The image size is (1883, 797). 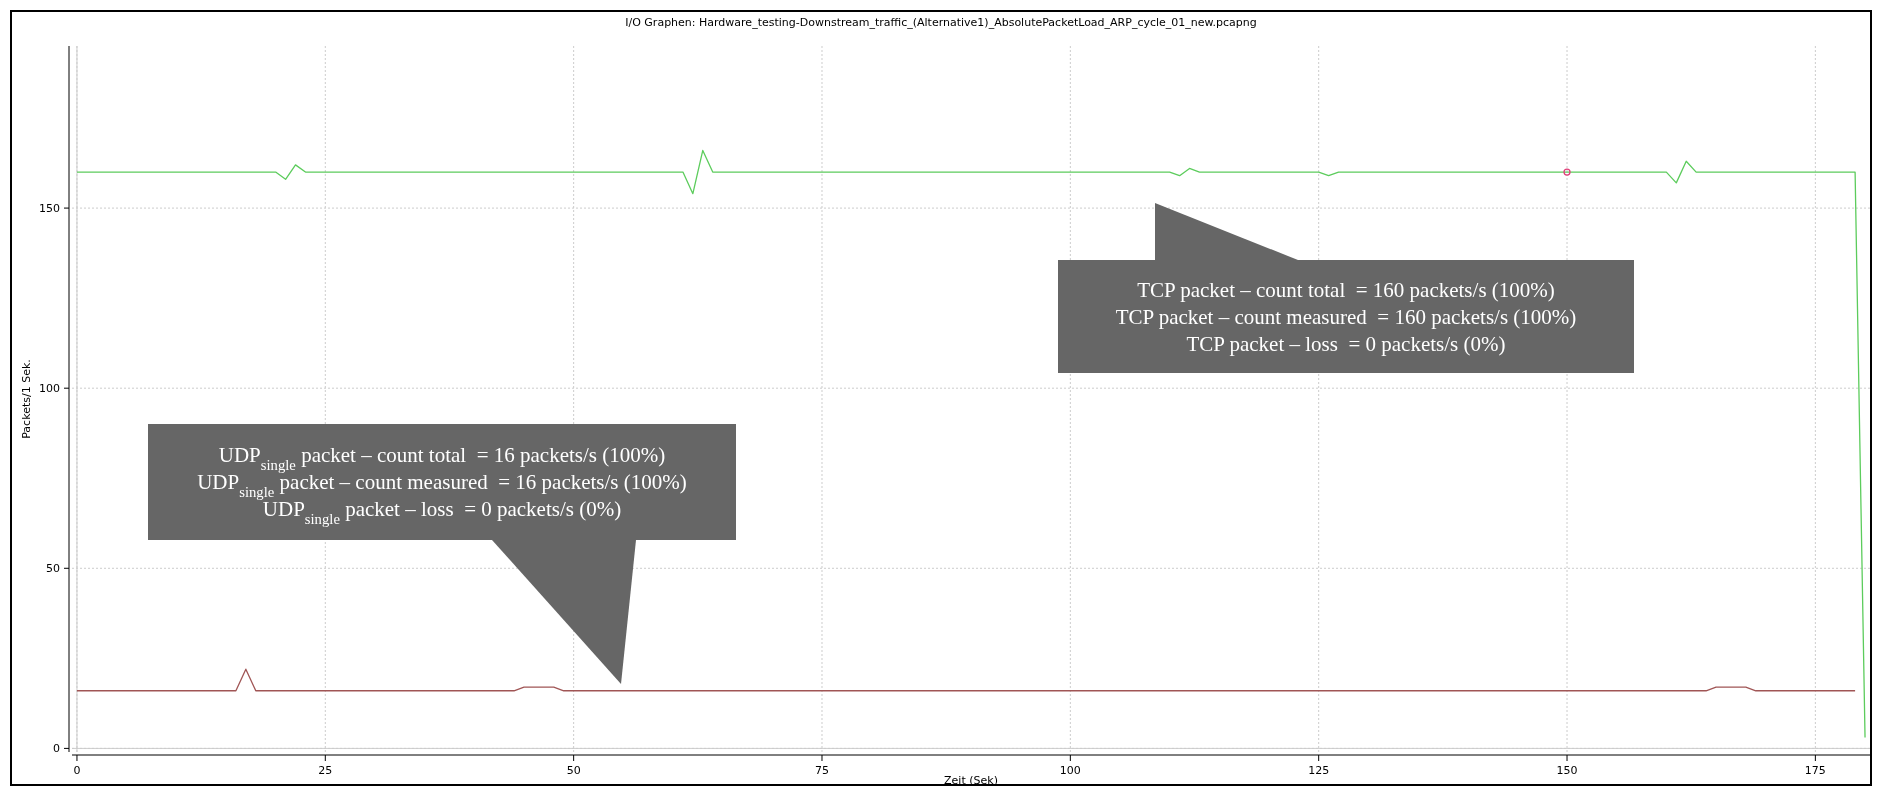 I want to click on y-axis-title: Packets/1 Sek., so click(x=26, y=399).